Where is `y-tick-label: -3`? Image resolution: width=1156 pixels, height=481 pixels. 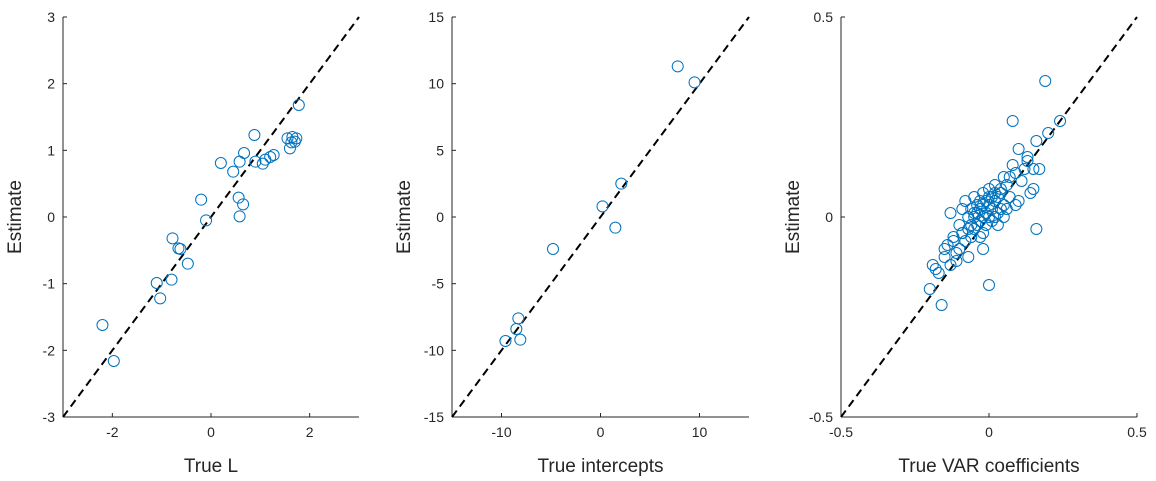 y-tick-label: -3 is located at coordinates (49, 417).